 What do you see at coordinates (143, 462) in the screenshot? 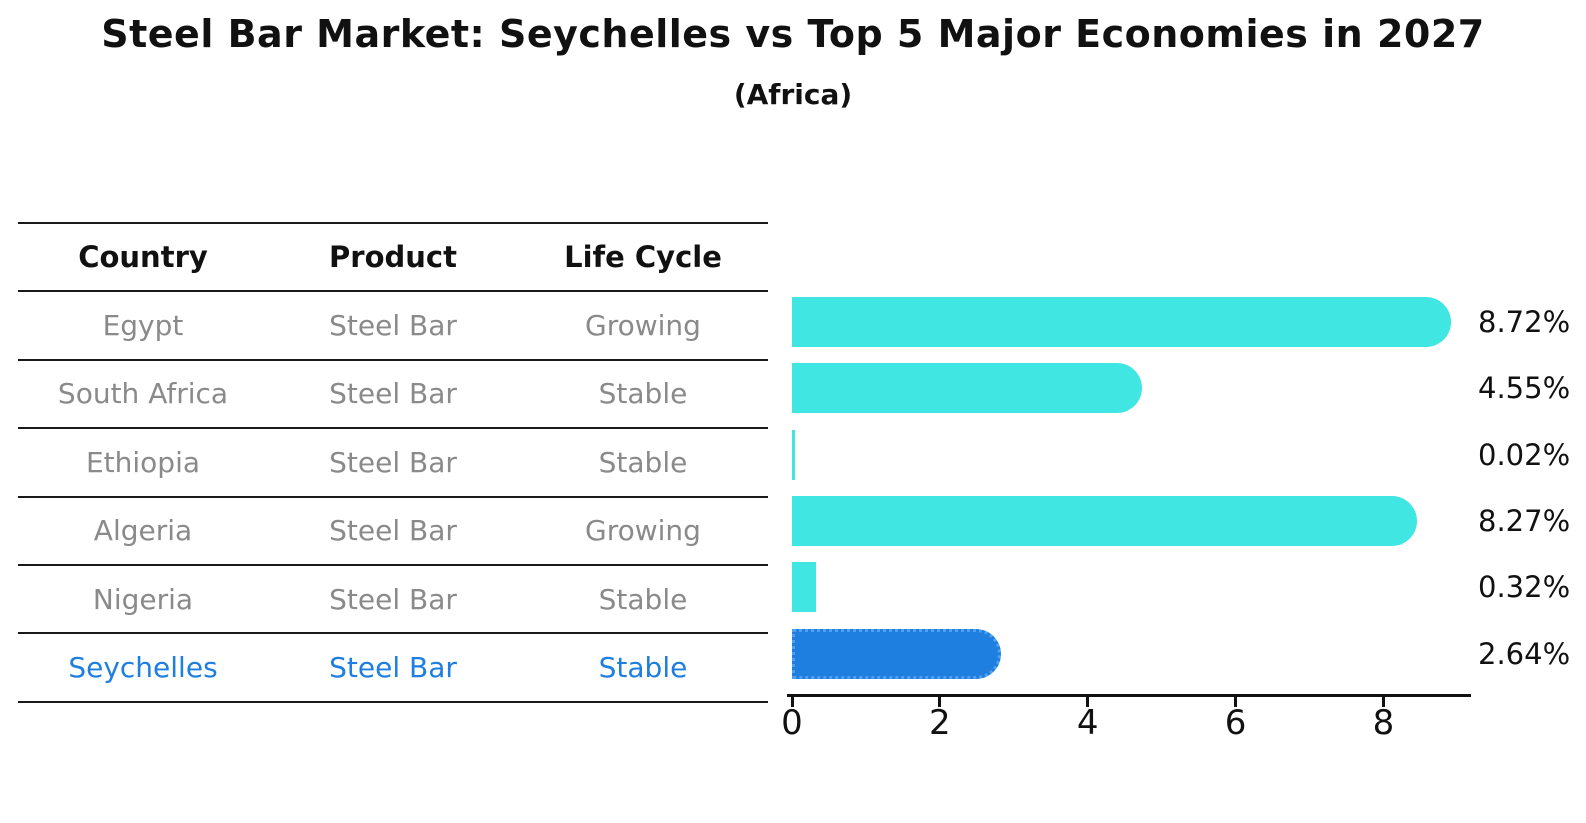
I see `cell-country: Ethiopia` at bounding box center [143, 462].